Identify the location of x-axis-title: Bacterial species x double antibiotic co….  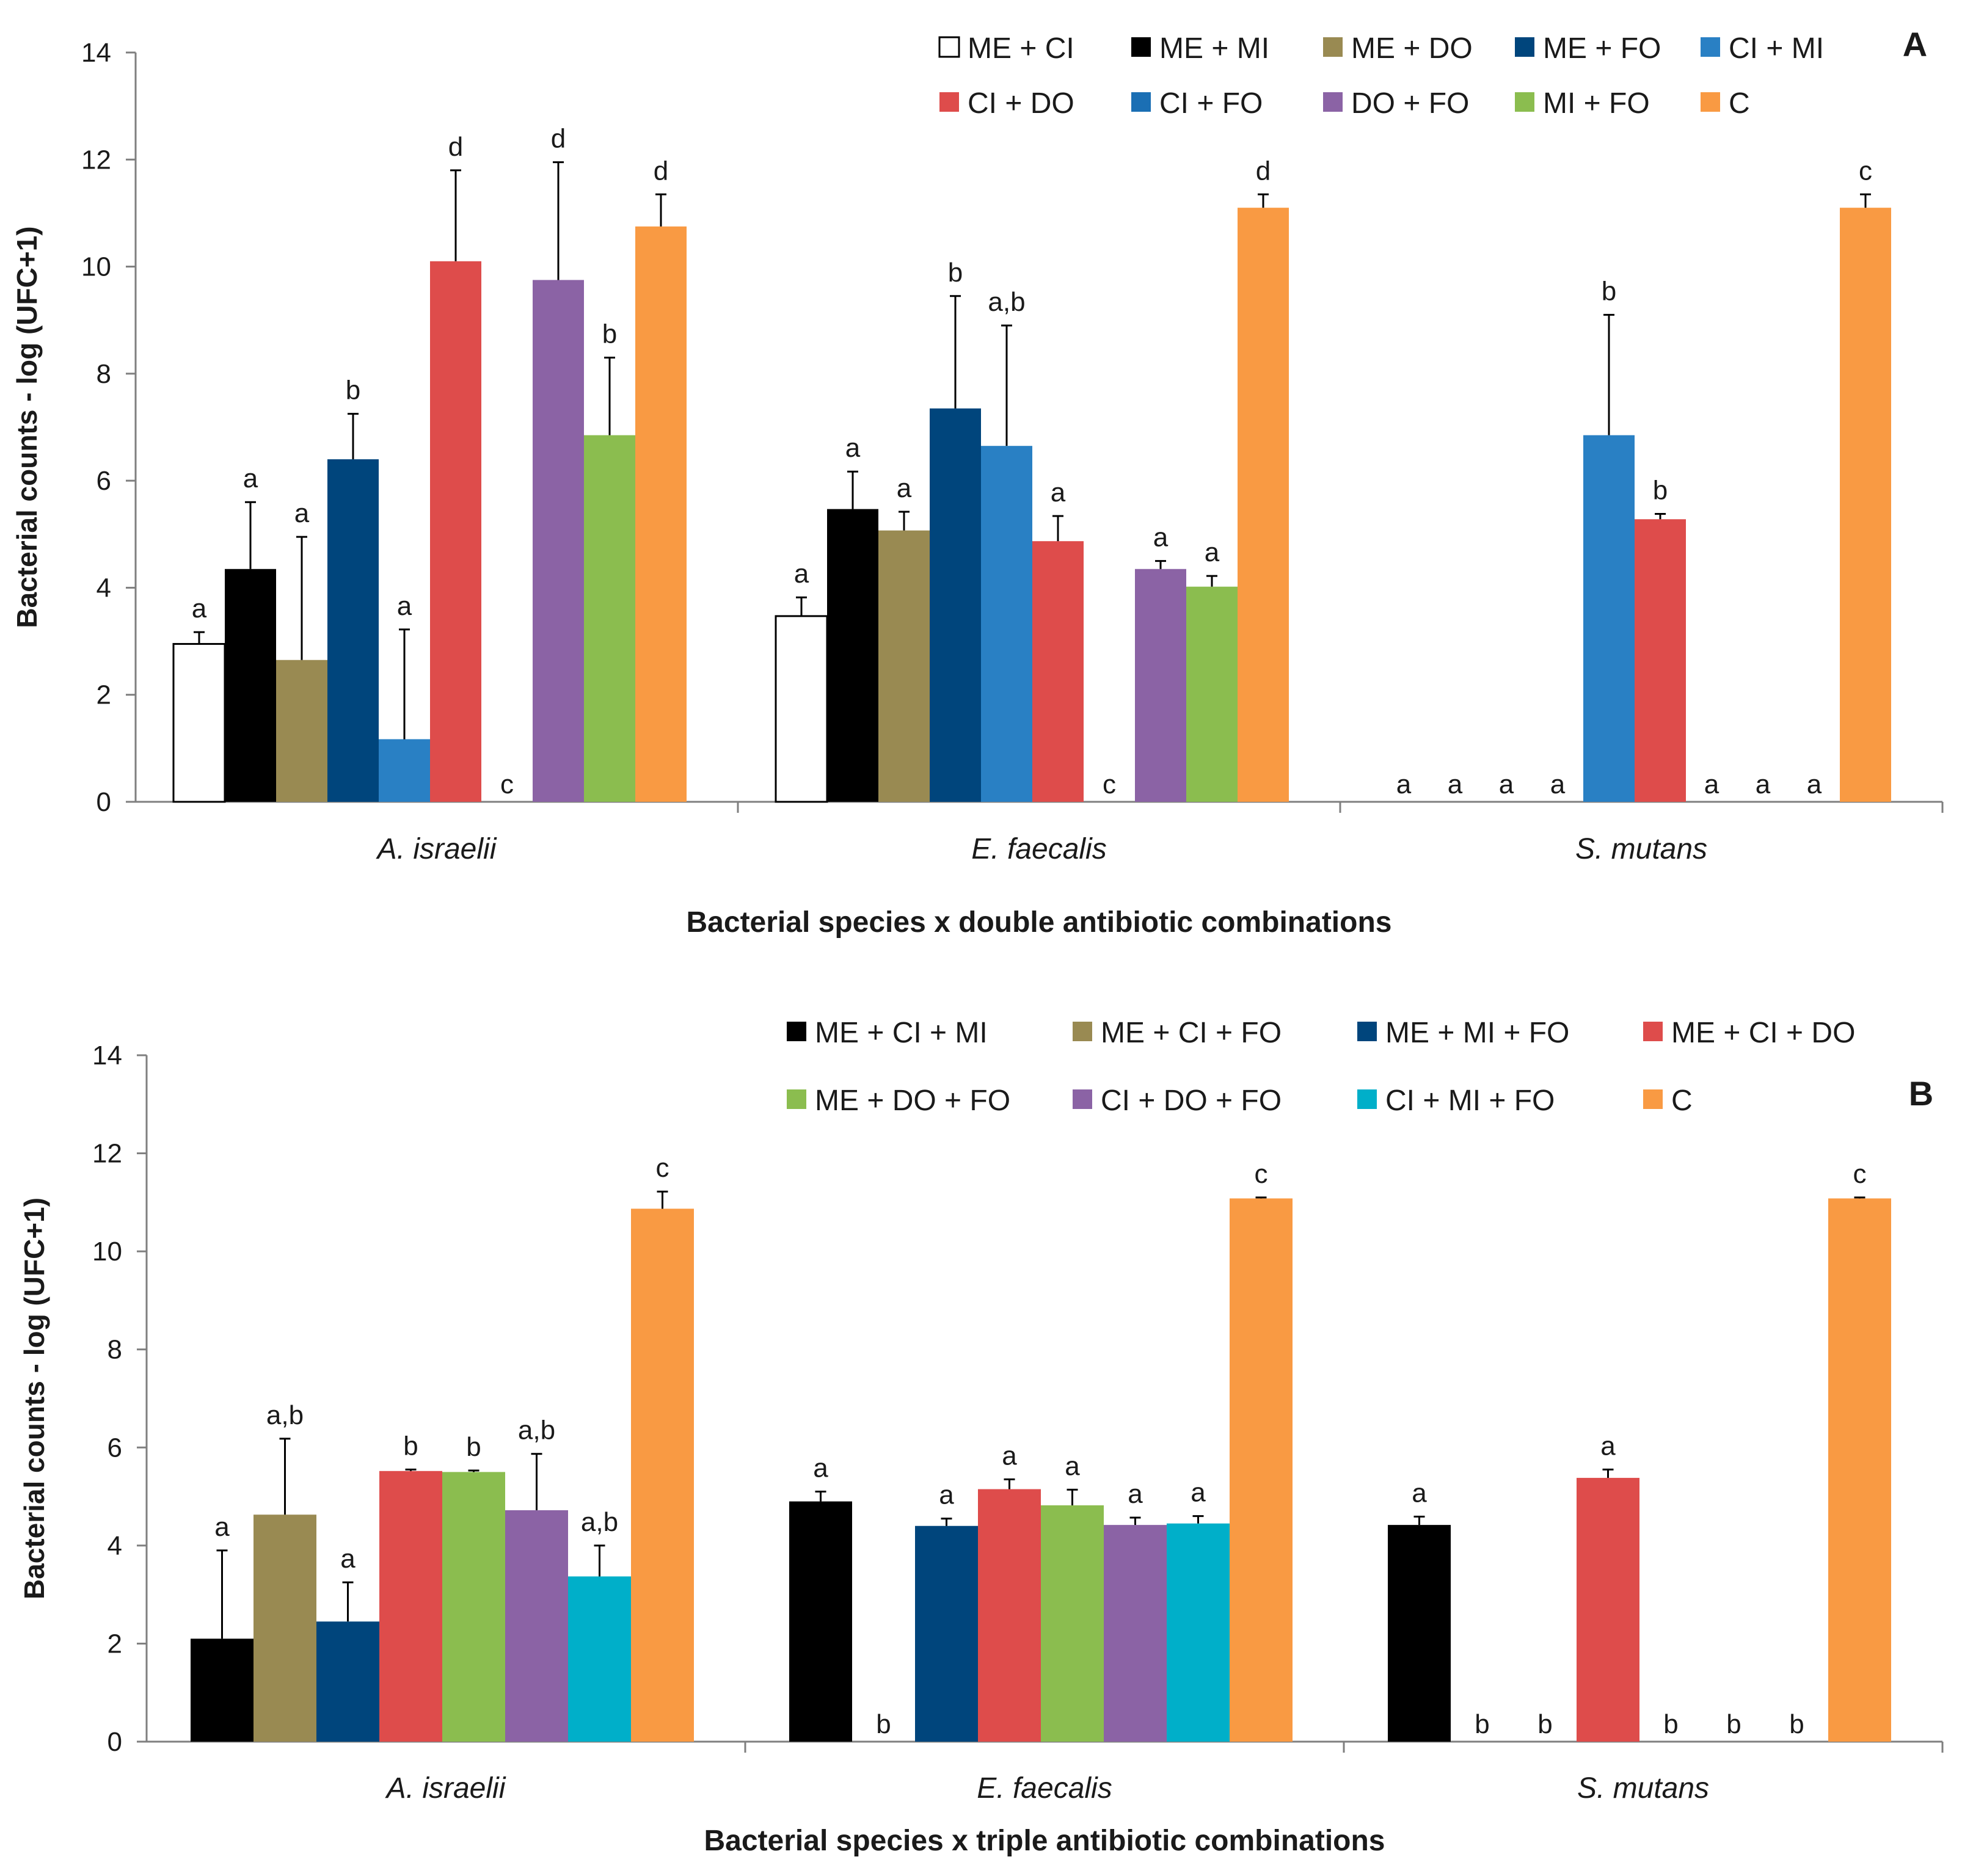
(1039, 922).